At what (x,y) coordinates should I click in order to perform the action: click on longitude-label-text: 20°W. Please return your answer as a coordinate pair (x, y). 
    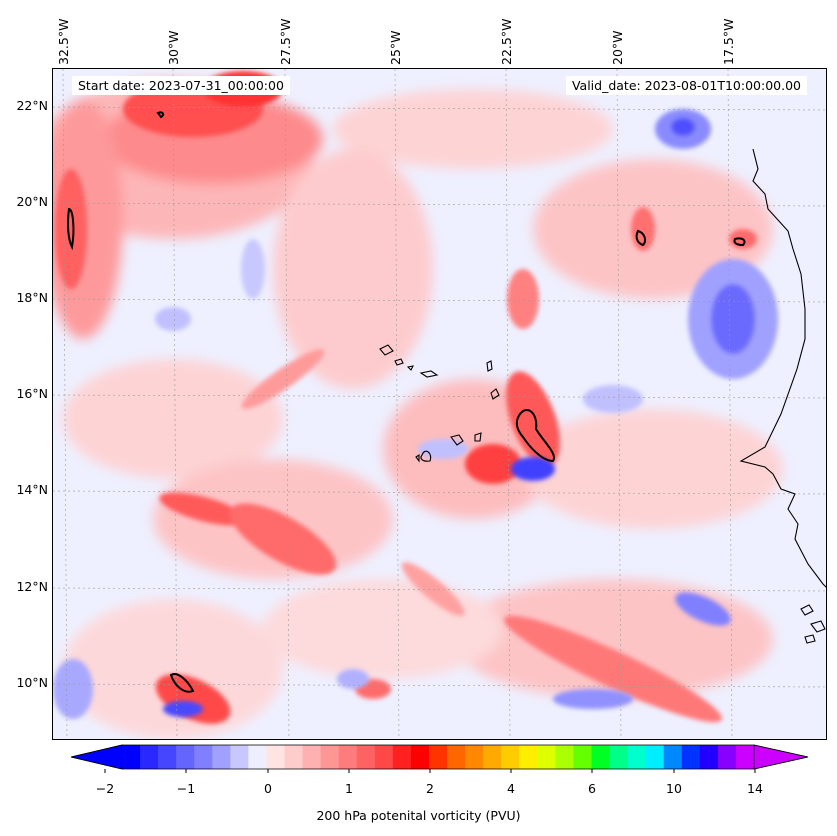
    Looking at the image, I should click on (617, 47).